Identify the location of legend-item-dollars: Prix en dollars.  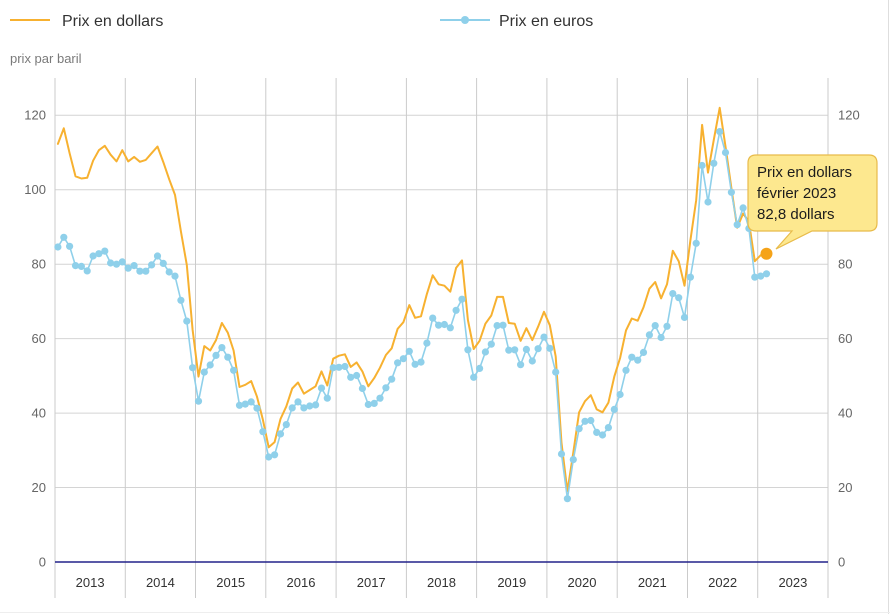
(86, 21).